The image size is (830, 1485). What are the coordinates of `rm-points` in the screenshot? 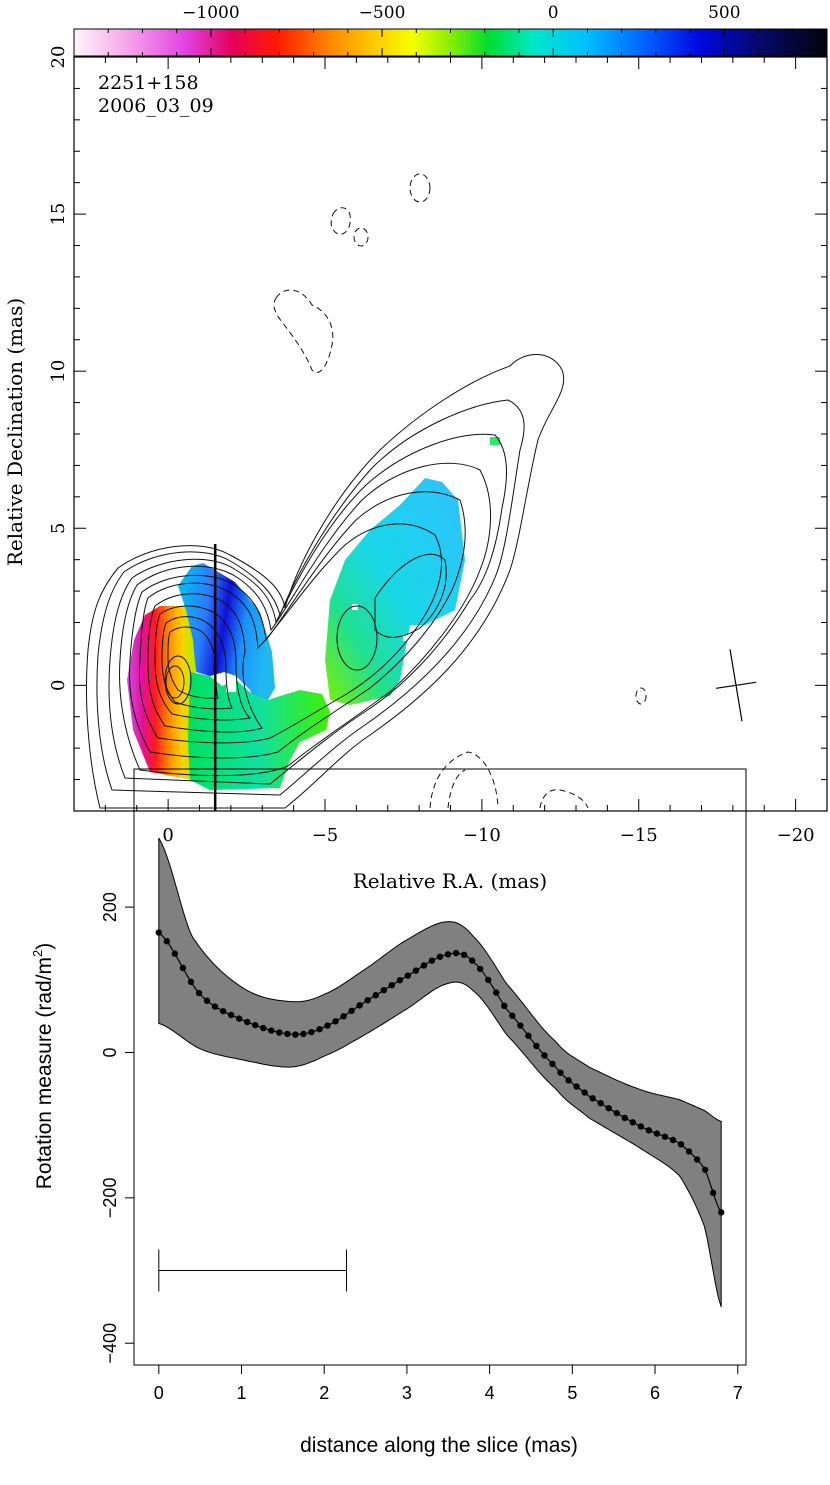 It's located at (440, 1072).